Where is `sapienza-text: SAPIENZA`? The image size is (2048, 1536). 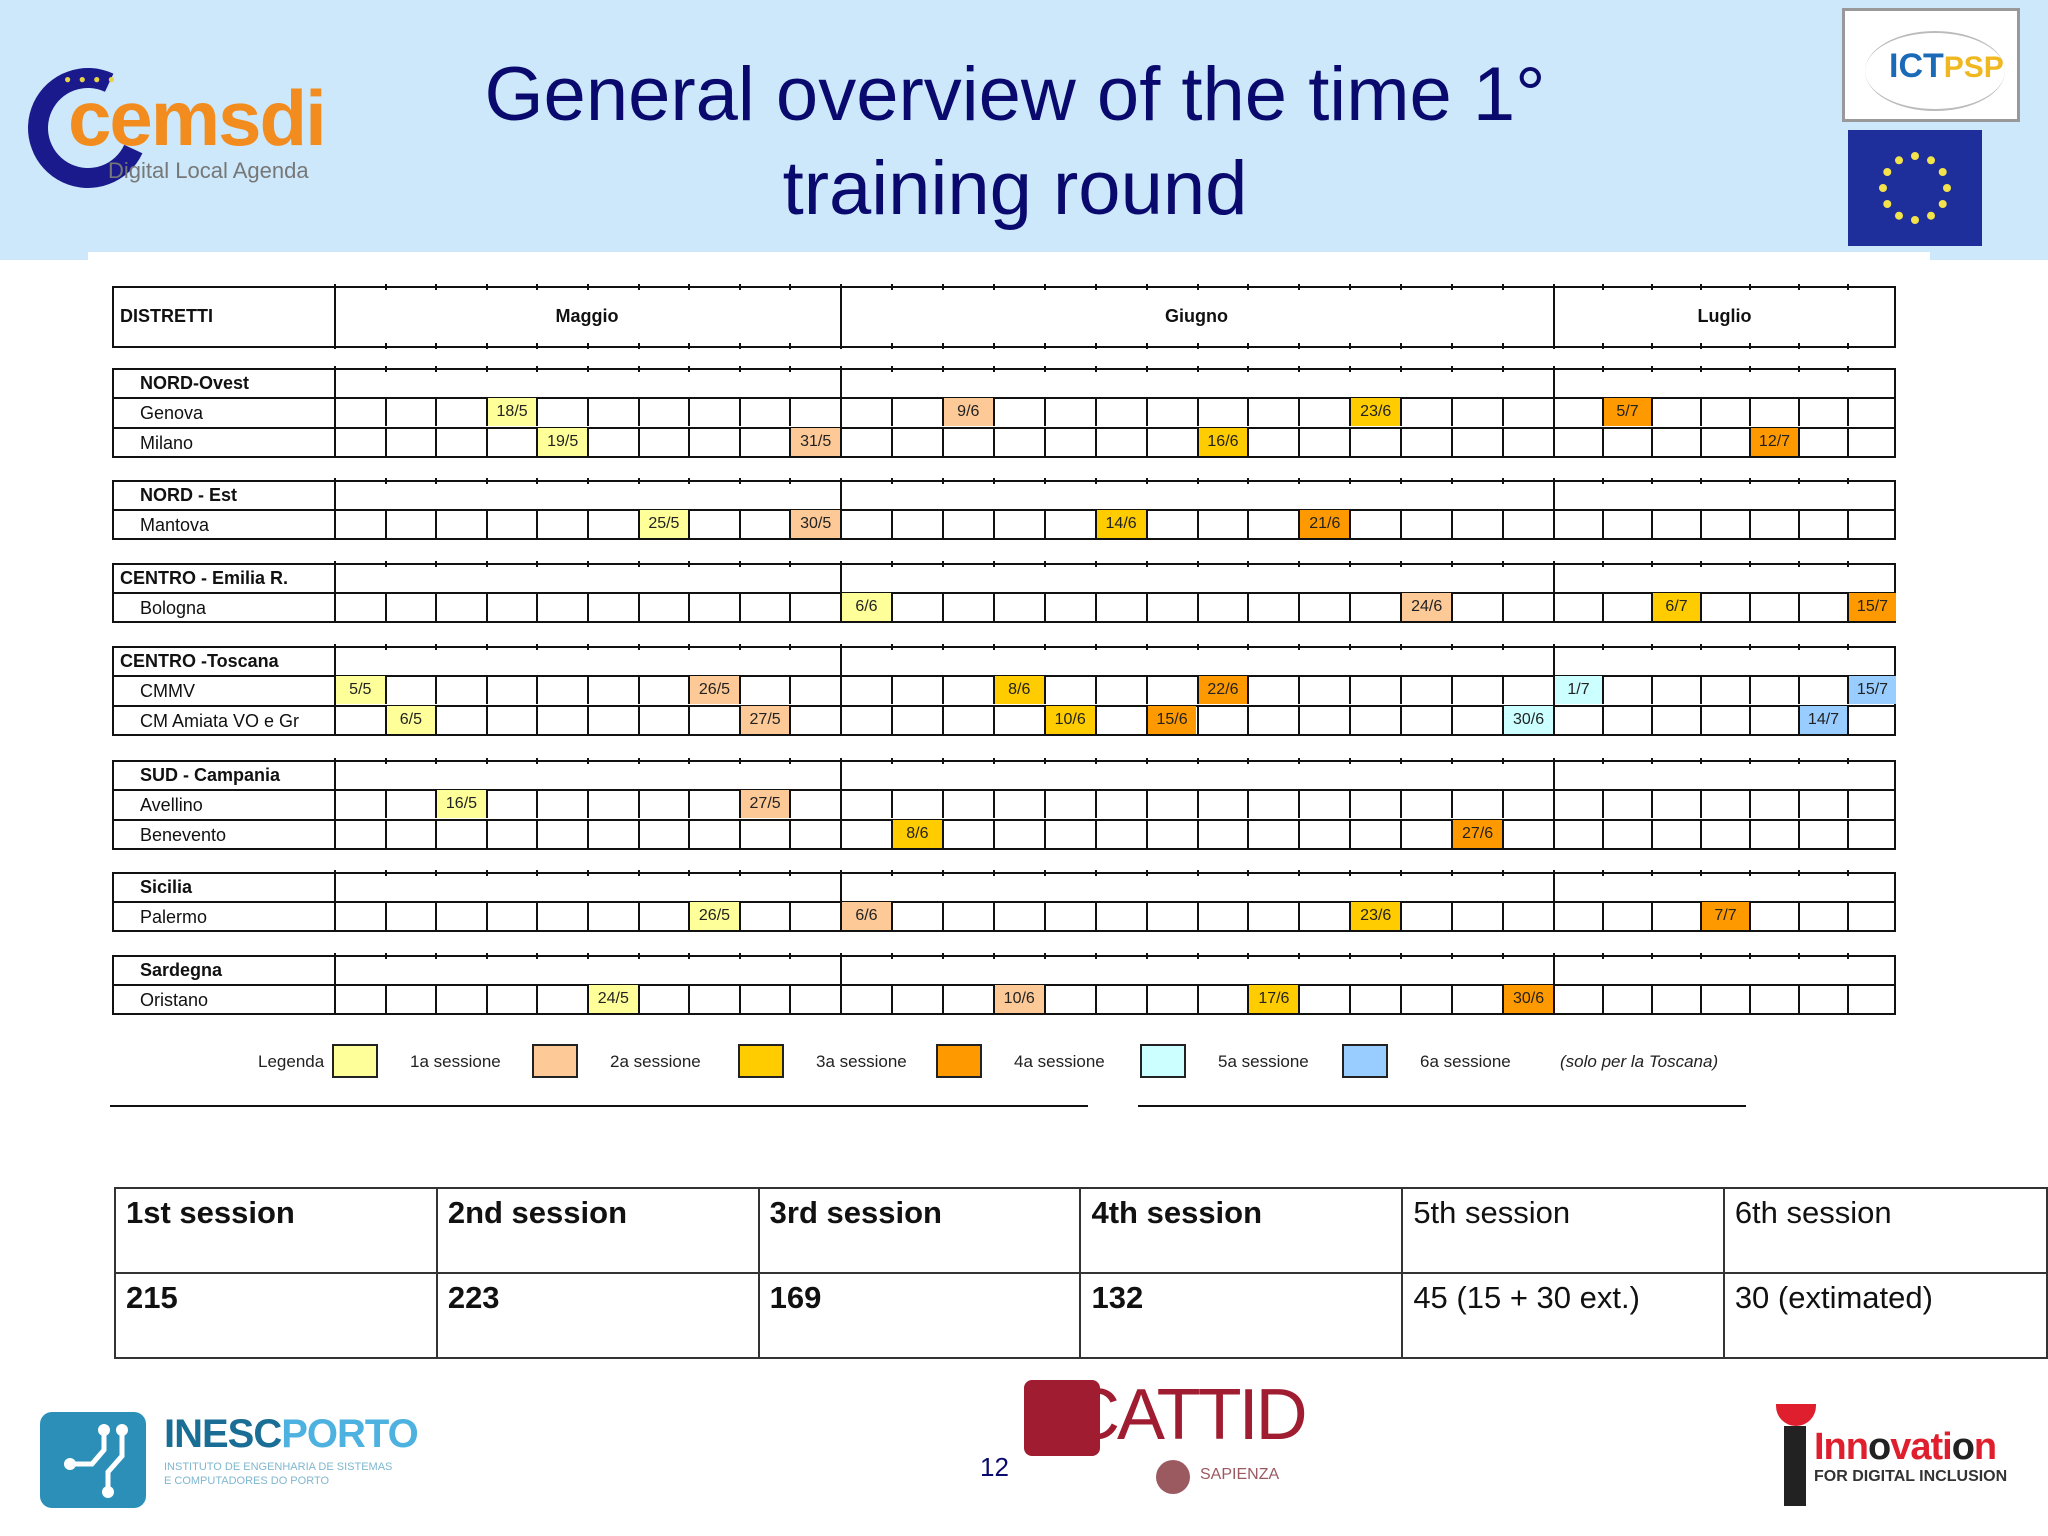
sapienza-text: SAPIENZA is located at coordinates (1240, 1474).